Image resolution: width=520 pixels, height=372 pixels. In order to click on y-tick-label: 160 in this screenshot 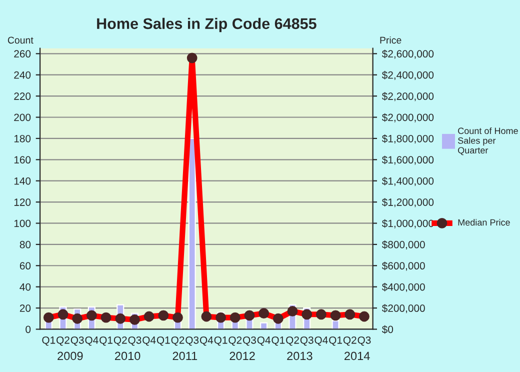, I will do `click(22, 160)`.